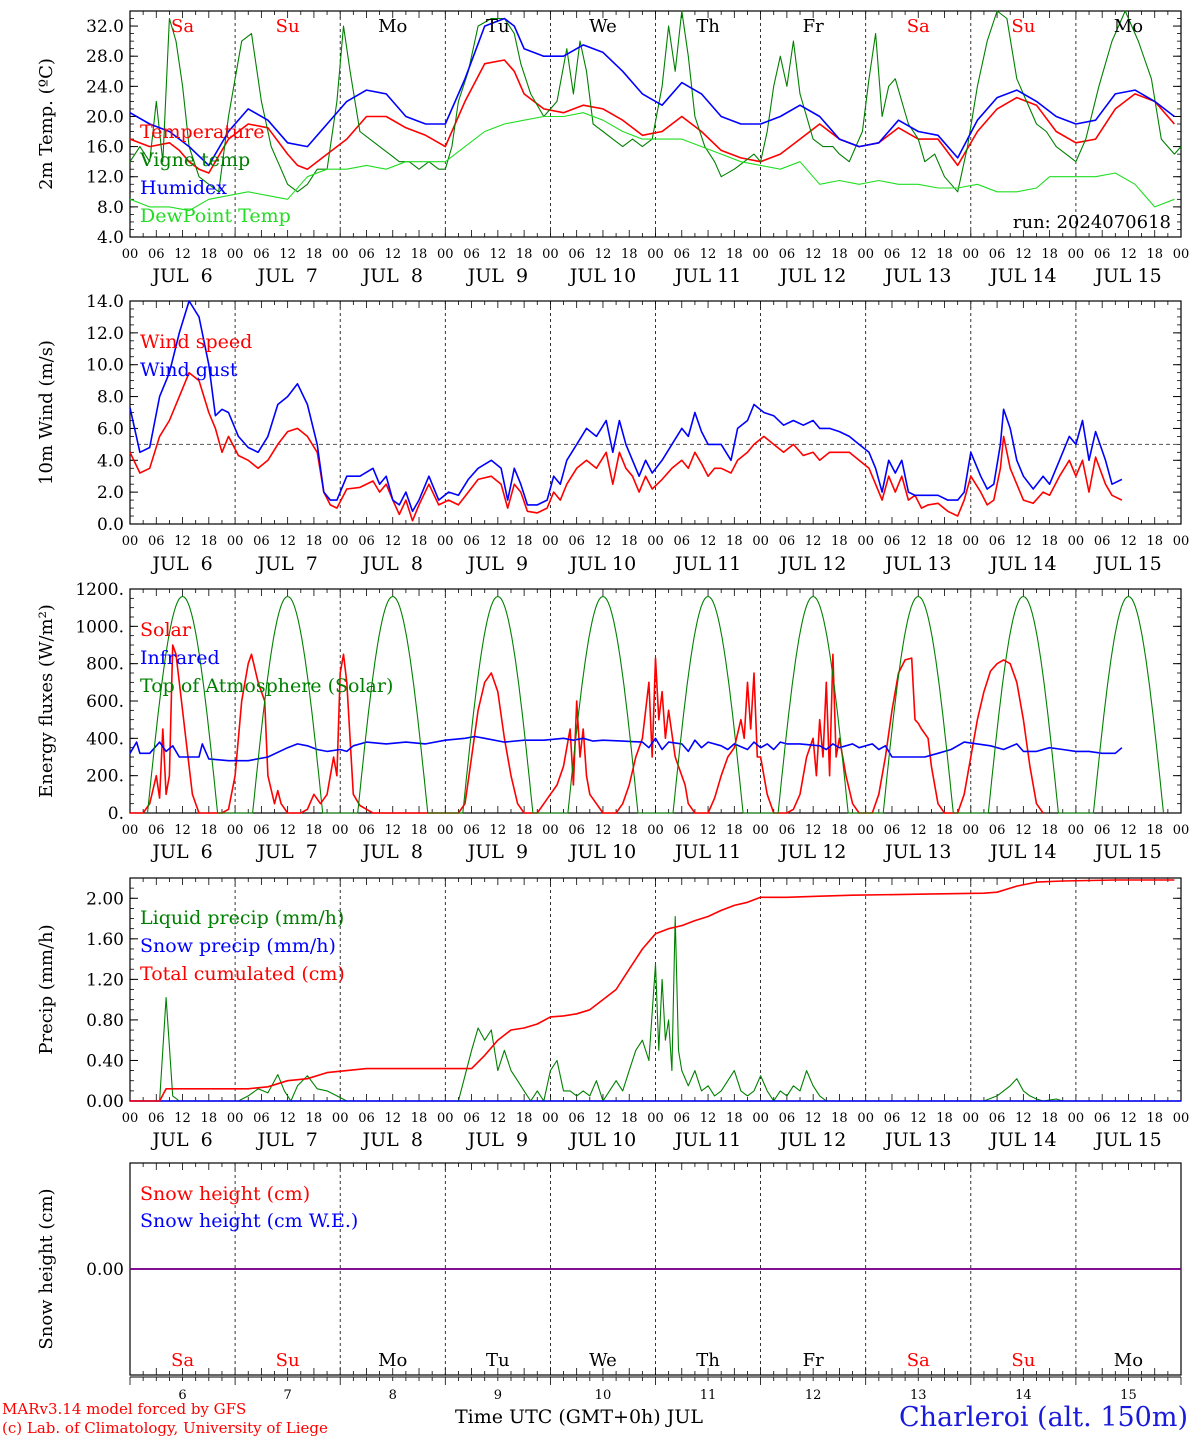 The image size is (1194, 1440). What do you see at coordinates (105, 777) in the screenshot?
I see `y-tick-label: 200.` at bounding box center [105, 777].